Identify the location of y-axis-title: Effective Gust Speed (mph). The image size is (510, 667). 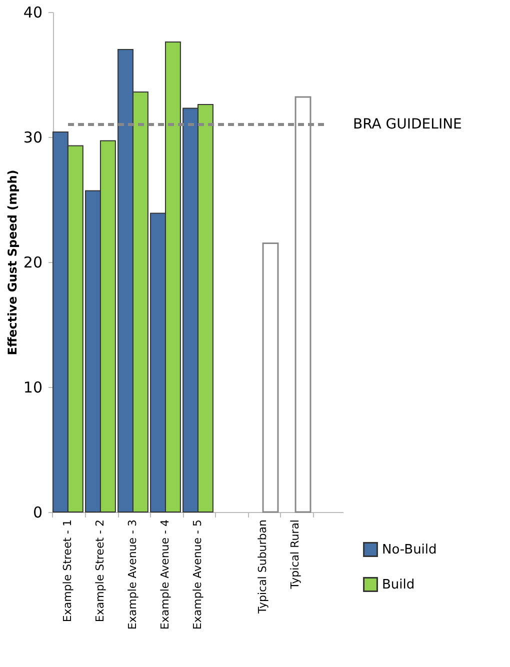
(12, 263).